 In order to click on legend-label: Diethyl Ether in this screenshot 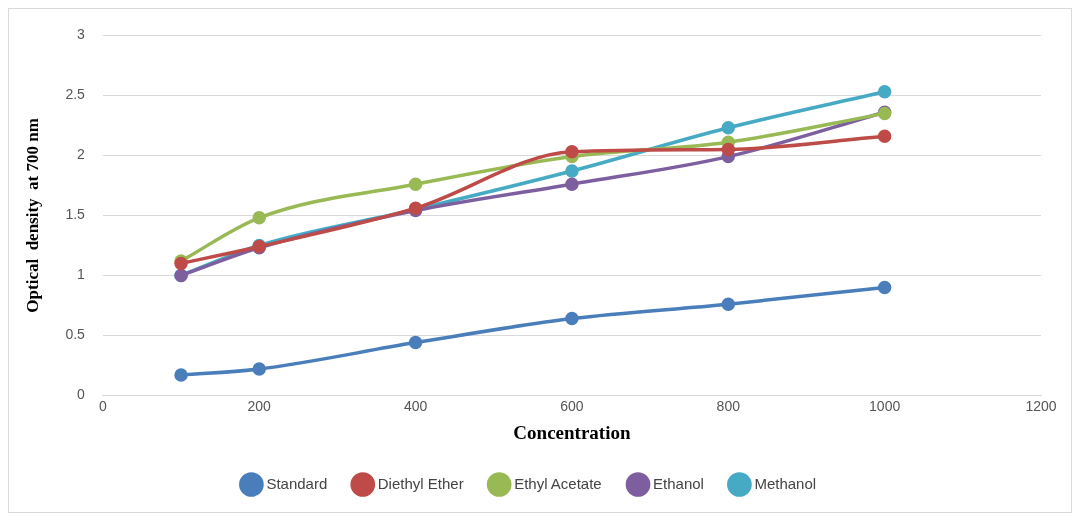, I will do `click(420, 483)`.